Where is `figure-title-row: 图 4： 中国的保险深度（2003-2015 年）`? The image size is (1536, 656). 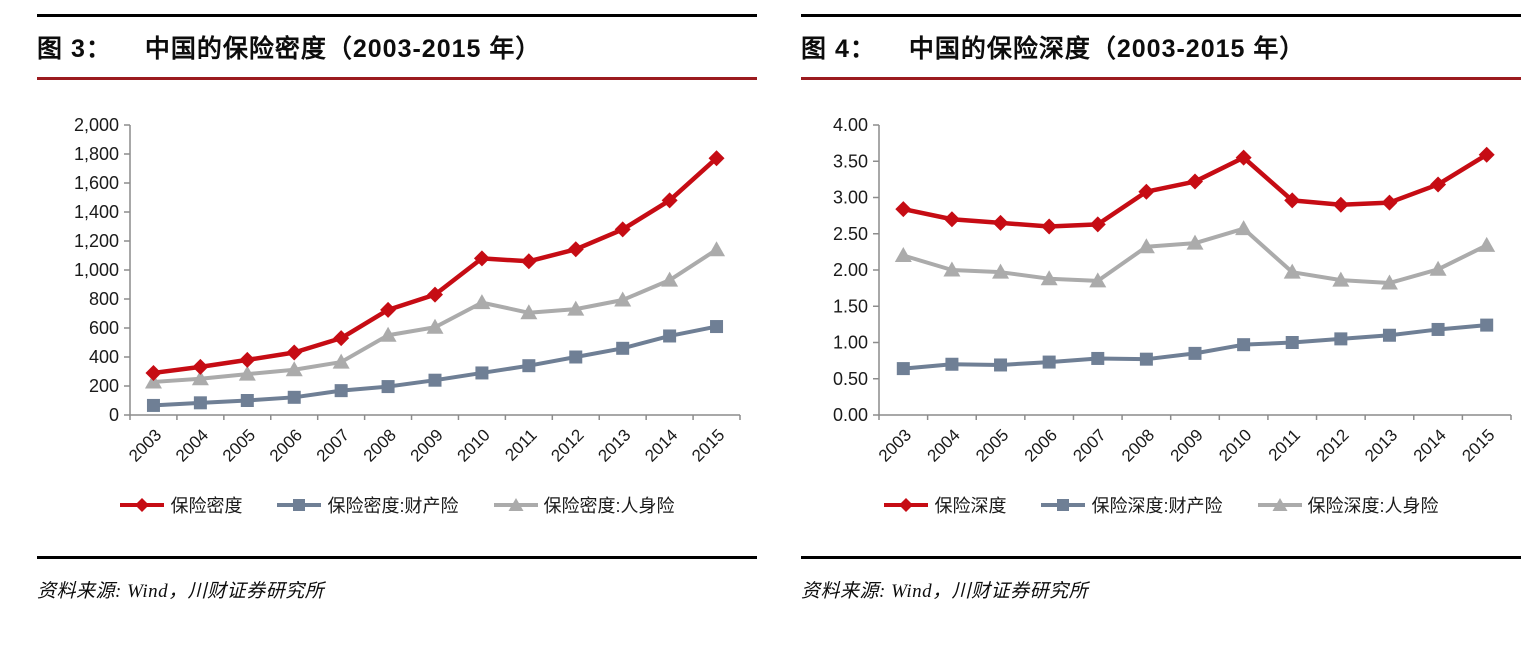 figure-title-row: 图 4： 中国的保险深度（2003-2015 年） is located at coordinates (1161, 47).